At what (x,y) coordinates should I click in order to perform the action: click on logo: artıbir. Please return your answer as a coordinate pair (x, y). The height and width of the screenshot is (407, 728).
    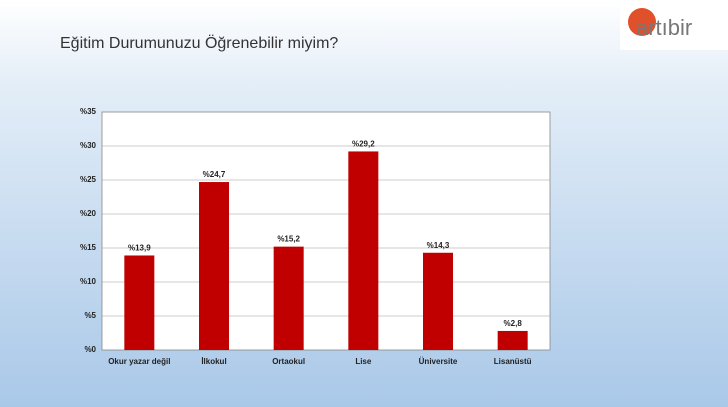
    Looking at the image, I should click on (664, 27).